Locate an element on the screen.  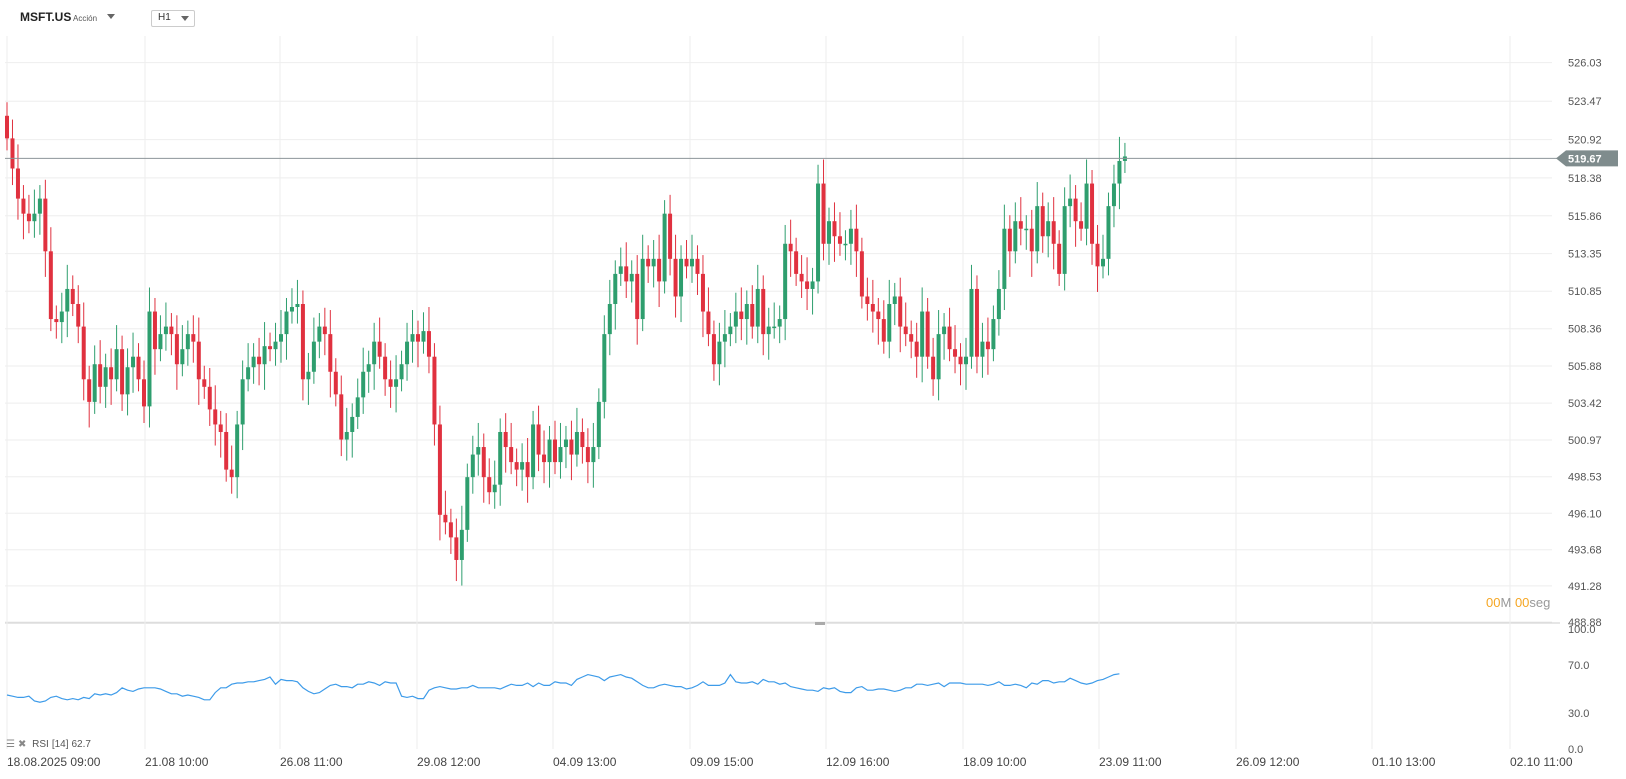
panel-resize-handle is located at coordinates (820, 623).